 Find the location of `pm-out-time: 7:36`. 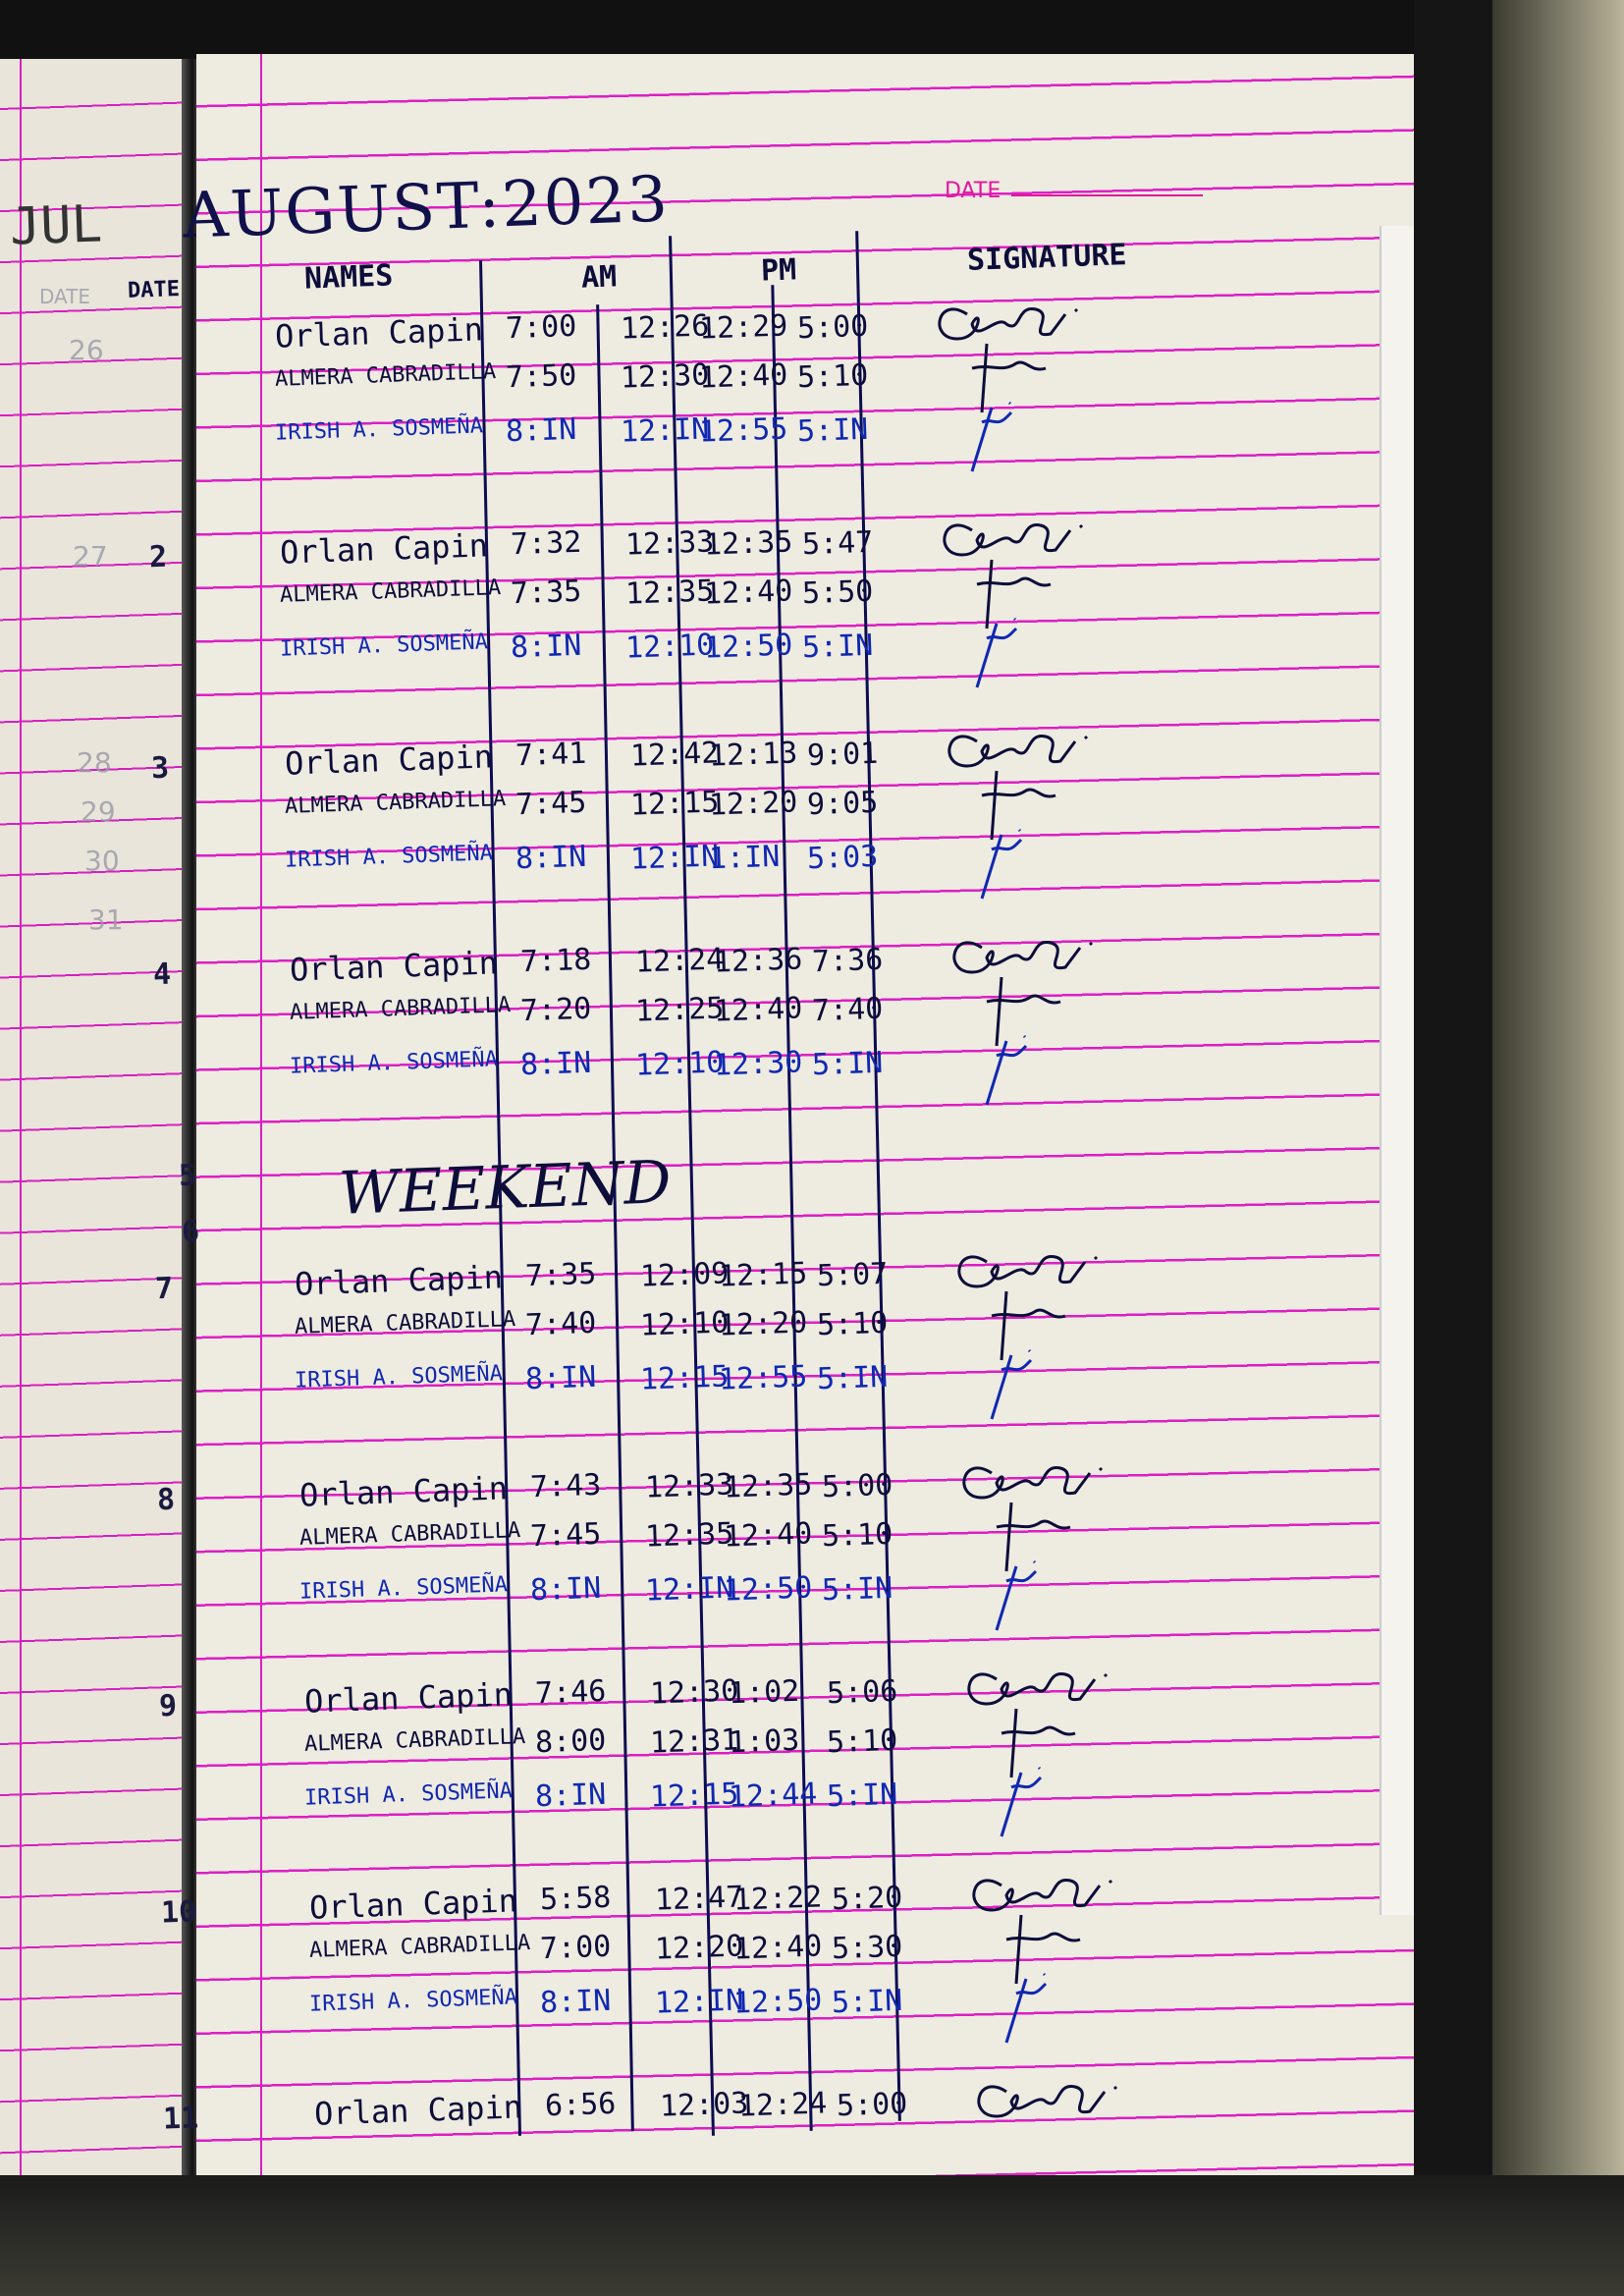

pm-out-time: 7:36 is located at coordinates (847, 961).